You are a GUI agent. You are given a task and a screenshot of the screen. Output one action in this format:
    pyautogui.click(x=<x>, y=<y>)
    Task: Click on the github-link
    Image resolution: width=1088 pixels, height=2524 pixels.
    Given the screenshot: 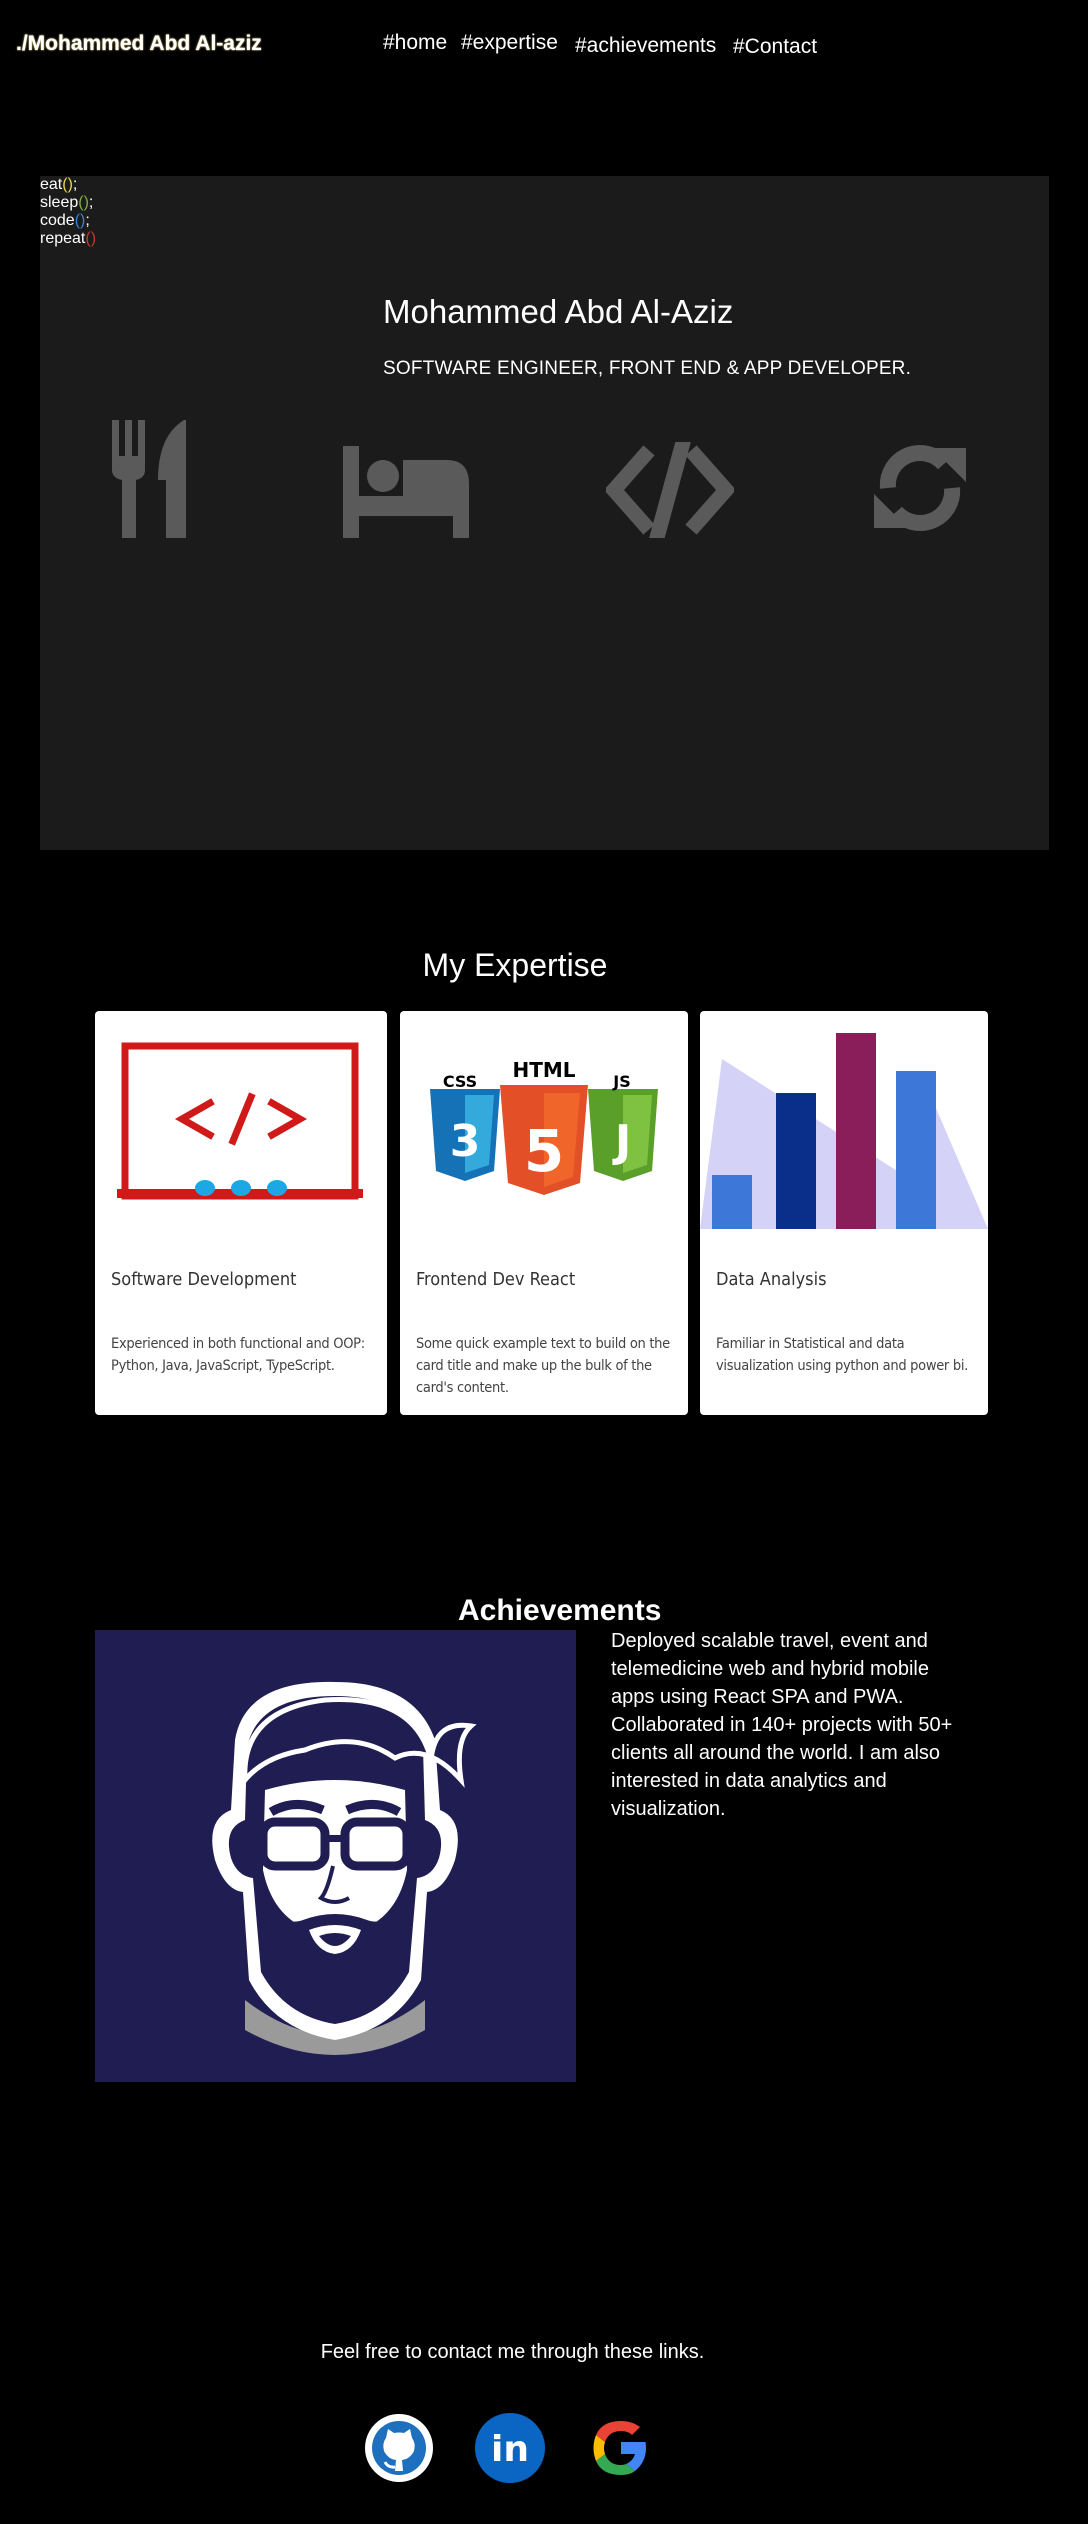 What is the action you would take?
    pyautogui.click(x=399, y=2448)
    